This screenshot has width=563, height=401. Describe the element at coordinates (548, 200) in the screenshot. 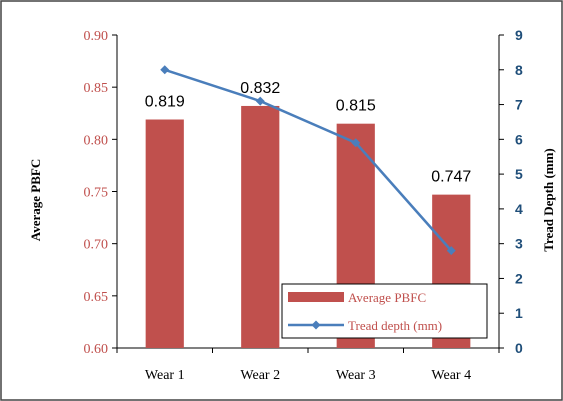

I see `y2-axis-title: Tread Depth (mm)` at that location.